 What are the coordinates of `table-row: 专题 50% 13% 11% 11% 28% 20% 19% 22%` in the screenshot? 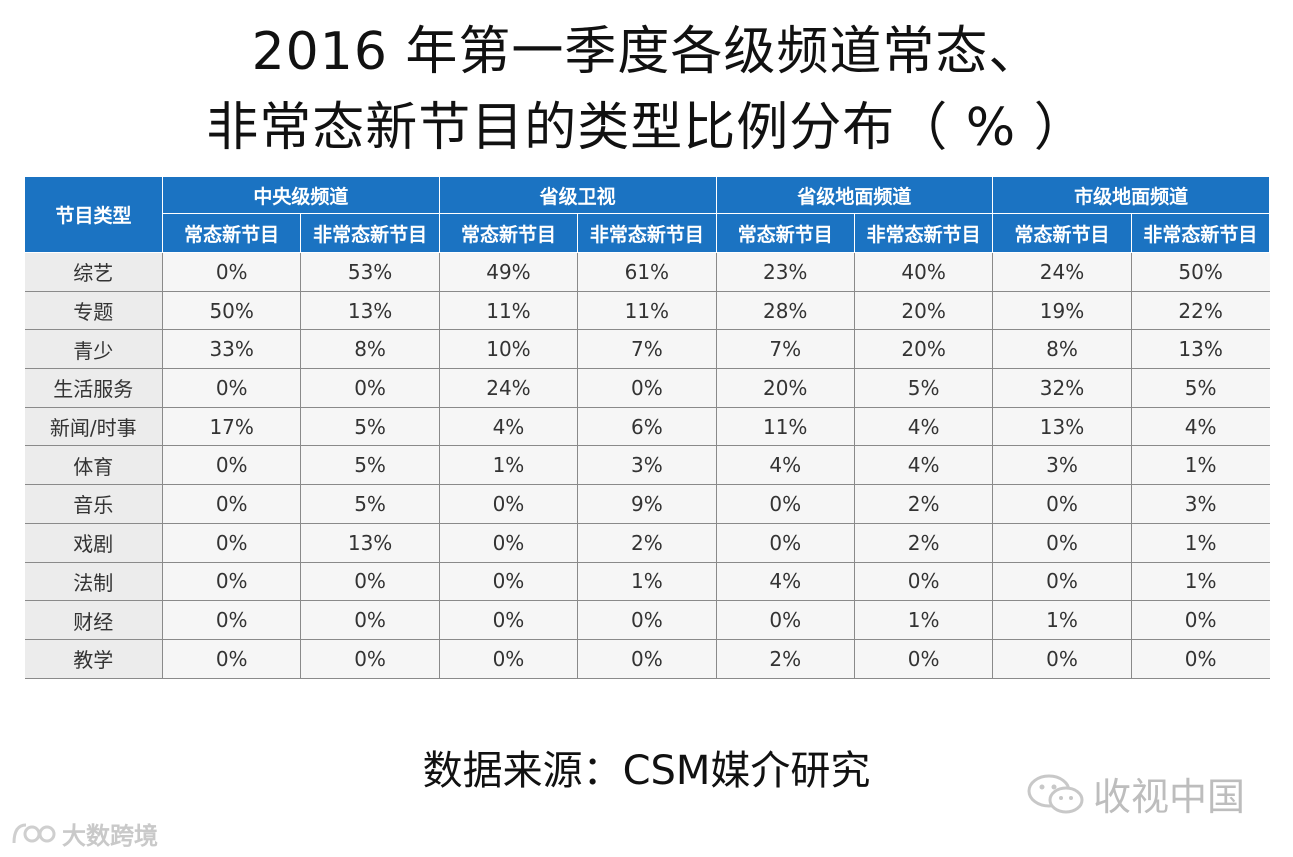 It's located at (647, 311).